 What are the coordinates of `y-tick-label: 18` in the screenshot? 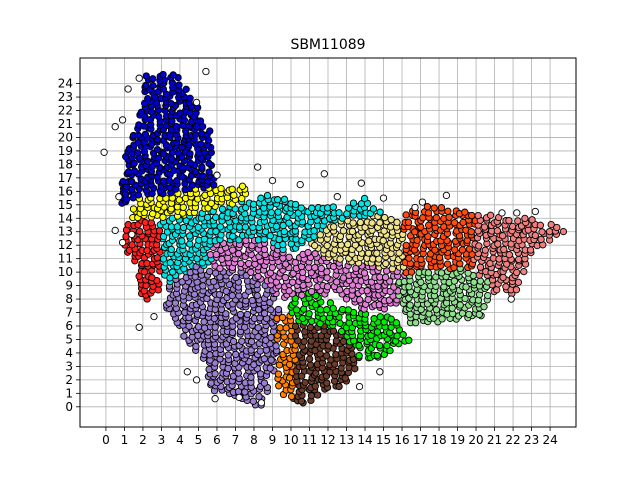 It's located at (65, 164).